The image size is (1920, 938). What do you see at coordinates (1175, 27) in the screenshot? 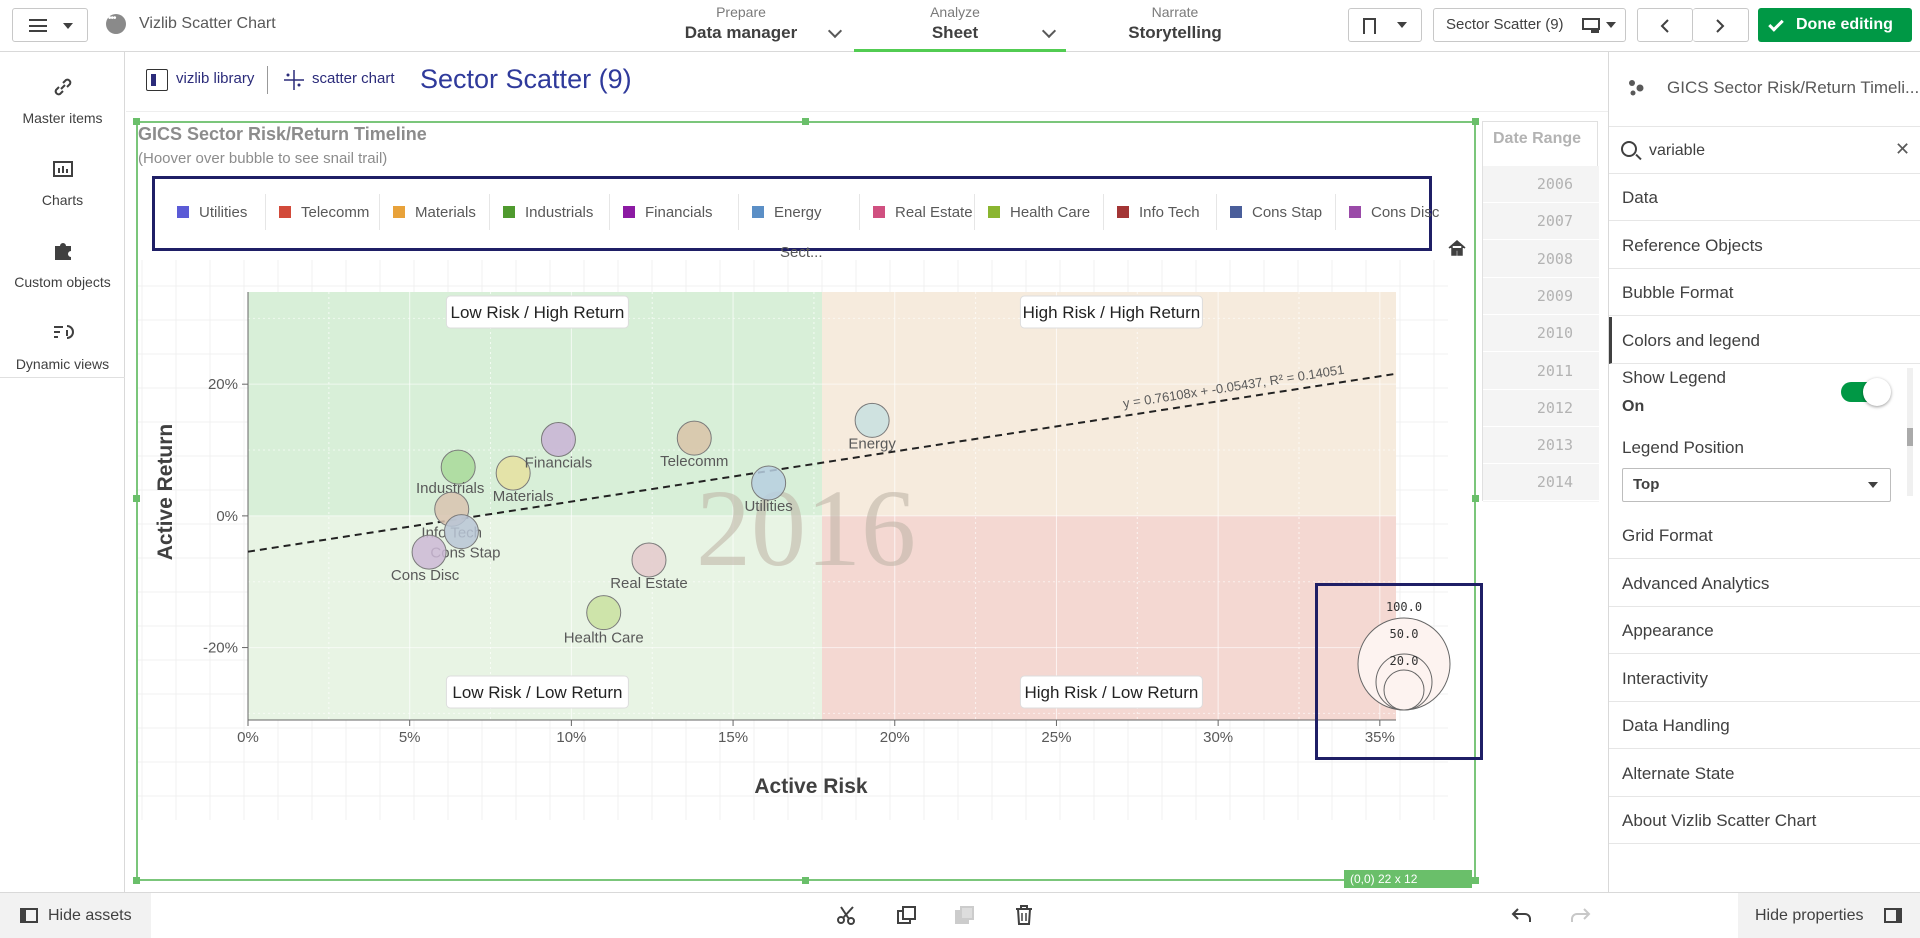
I see `nav-narrate: Narrate Storytelling` at bounding box center [1175, 27].